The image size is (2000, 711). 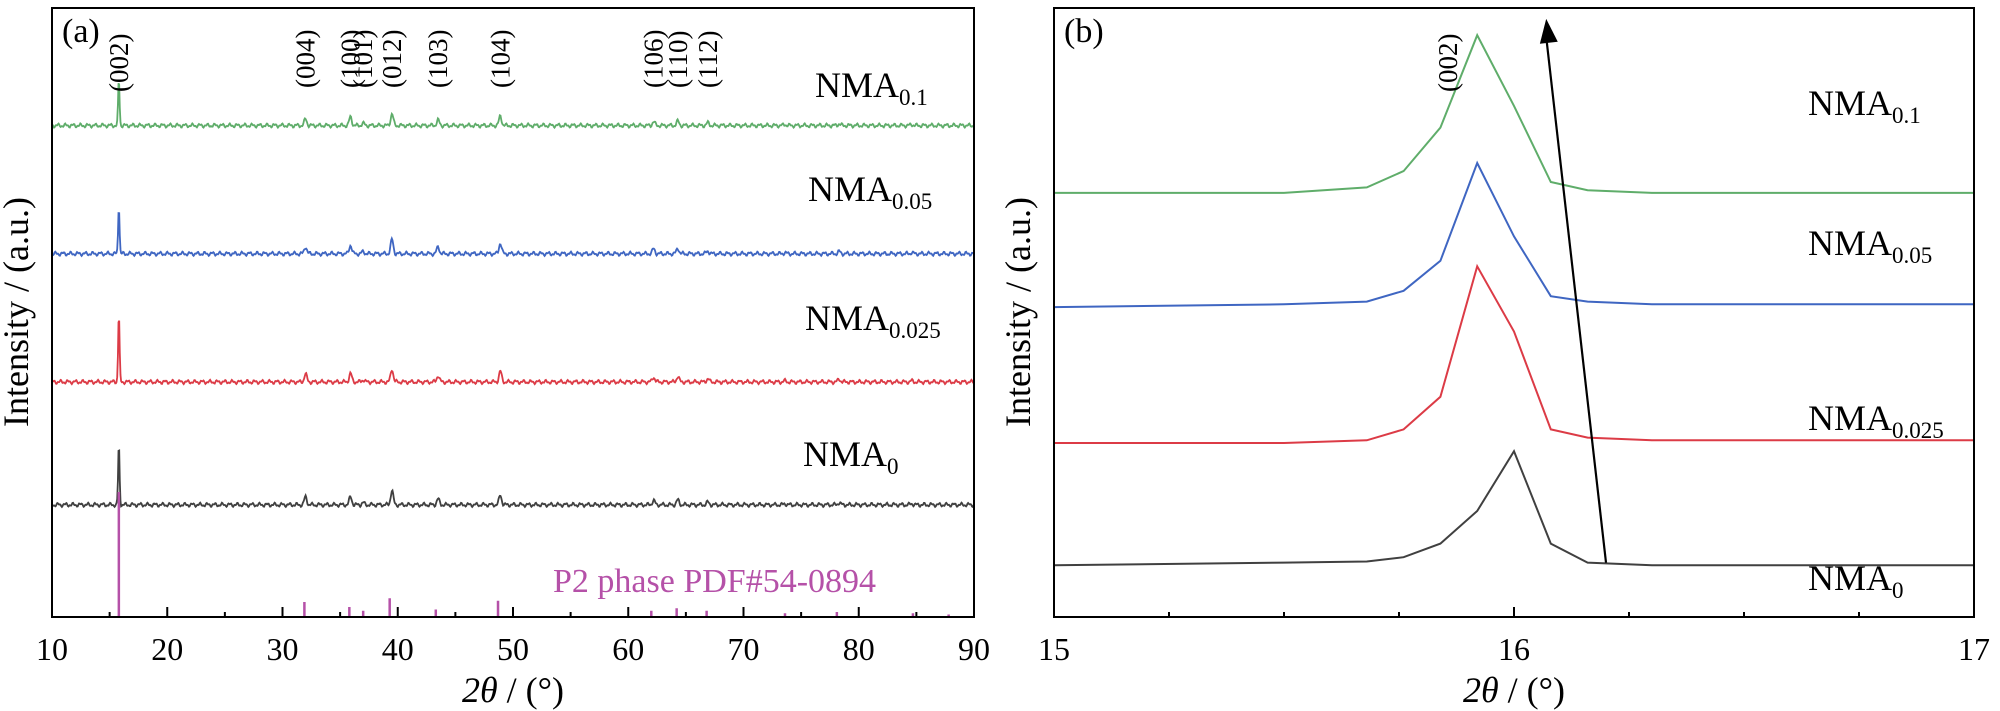 I want to click on peak-label: (106), so click(x=654, y=59).